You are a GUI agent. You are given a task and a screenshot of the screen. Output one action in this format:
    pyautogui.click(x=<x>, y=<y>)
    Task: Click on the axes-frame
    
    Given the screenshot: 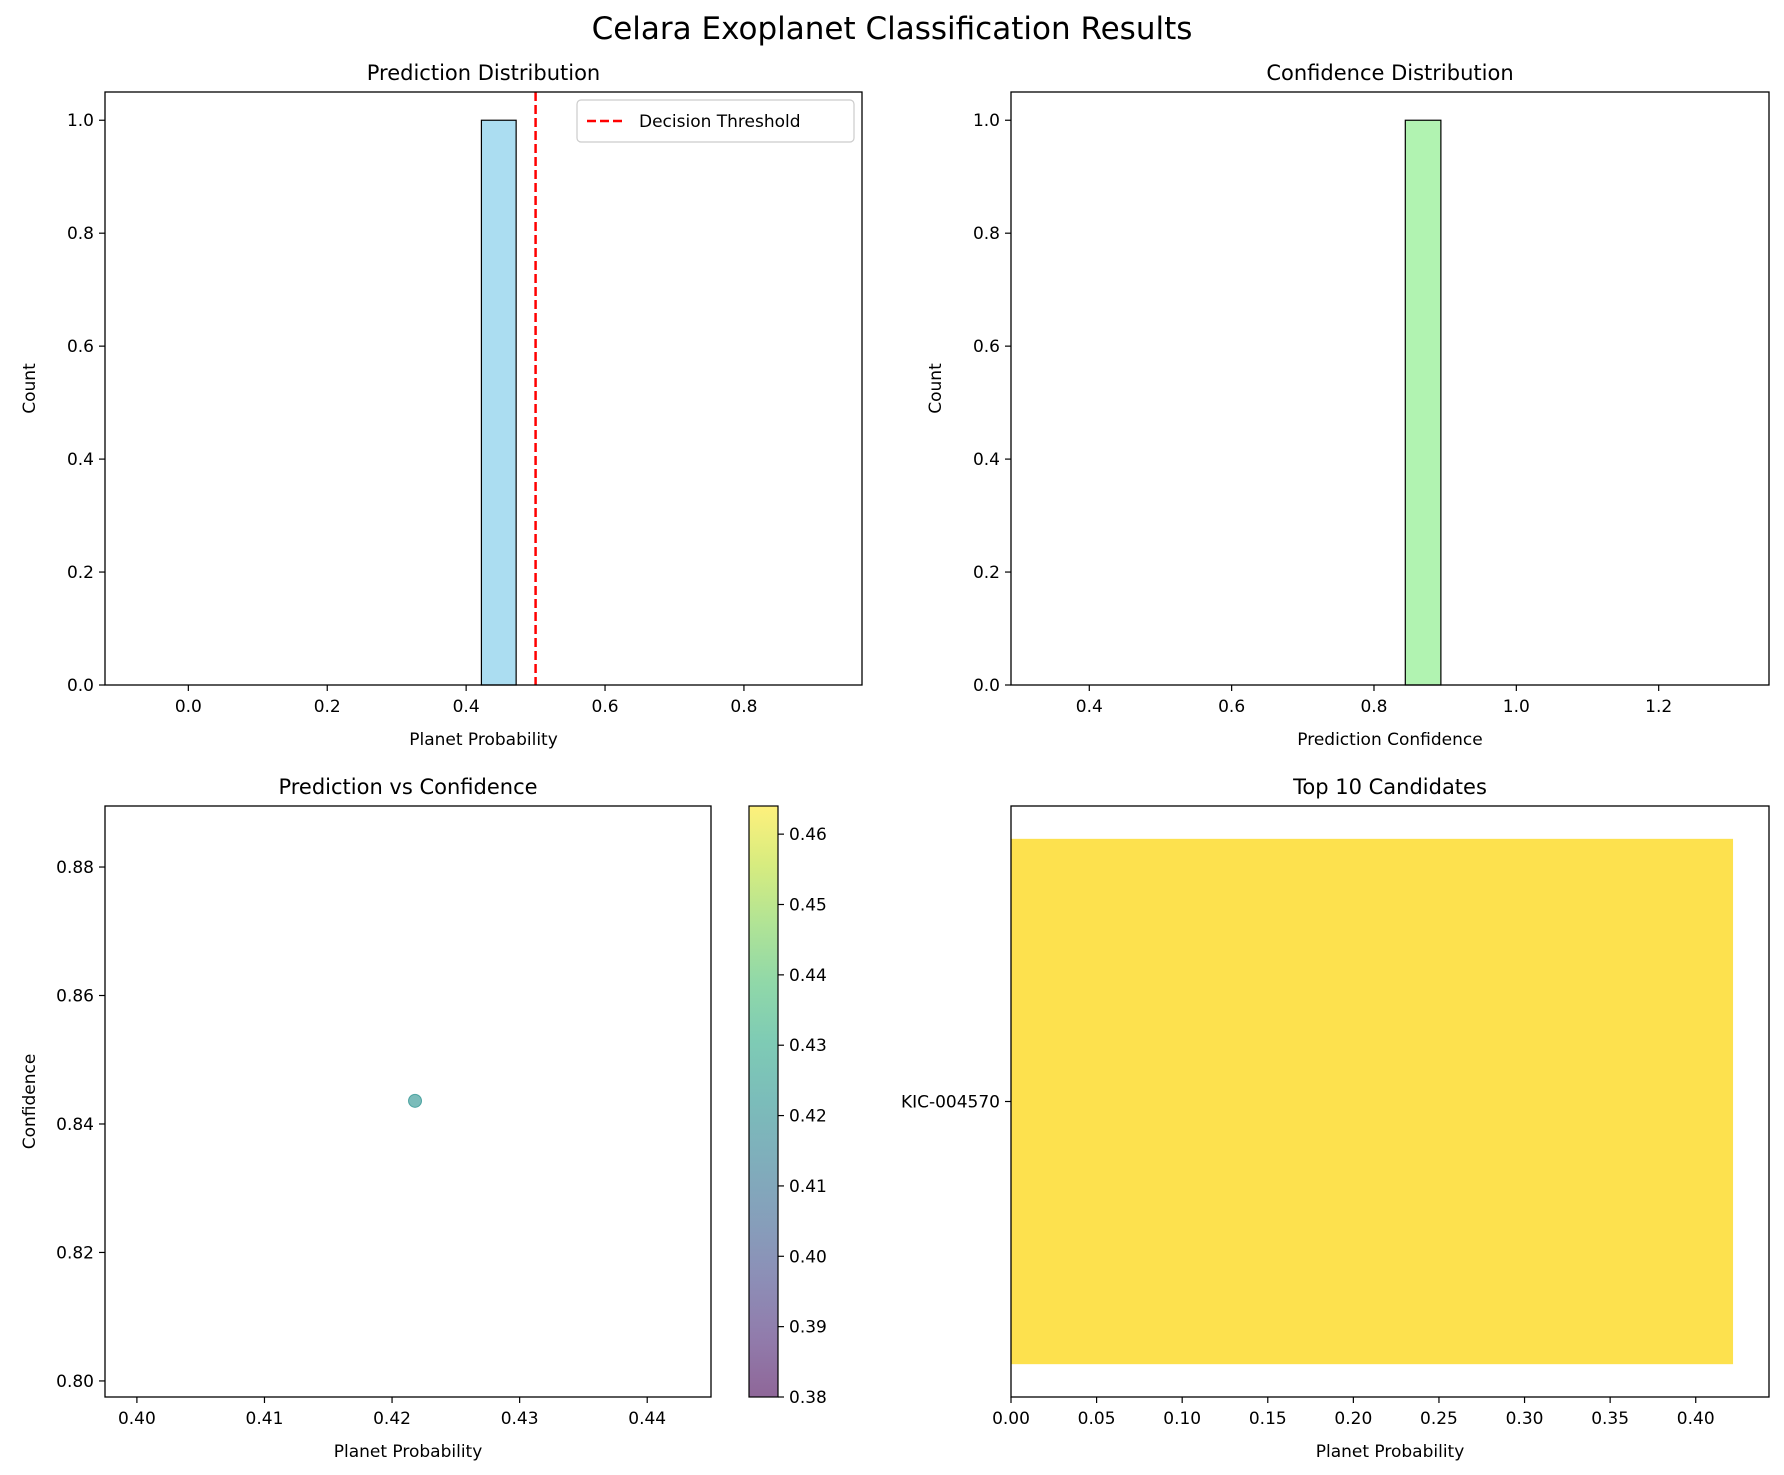 What is the action you would take?
    pyautogui.click(x=408, y=1101)
    